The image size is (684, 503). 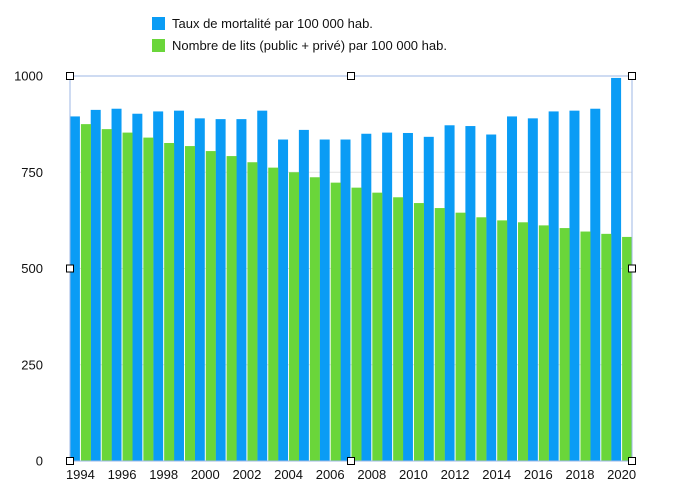 I want to click on y-axis-ticks: 0 250 500 750 1000, so click(x=28, y=269).